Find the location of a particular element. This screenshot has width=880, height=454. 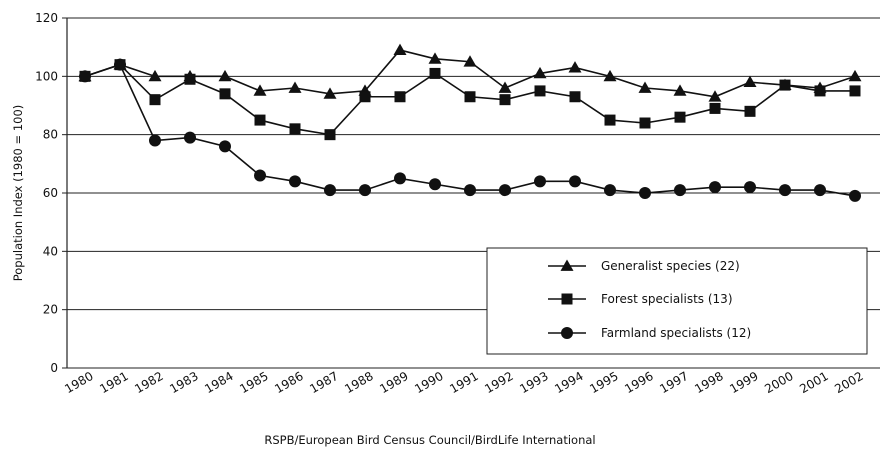

point-circle-1999 is located at coordinates (750, 187).